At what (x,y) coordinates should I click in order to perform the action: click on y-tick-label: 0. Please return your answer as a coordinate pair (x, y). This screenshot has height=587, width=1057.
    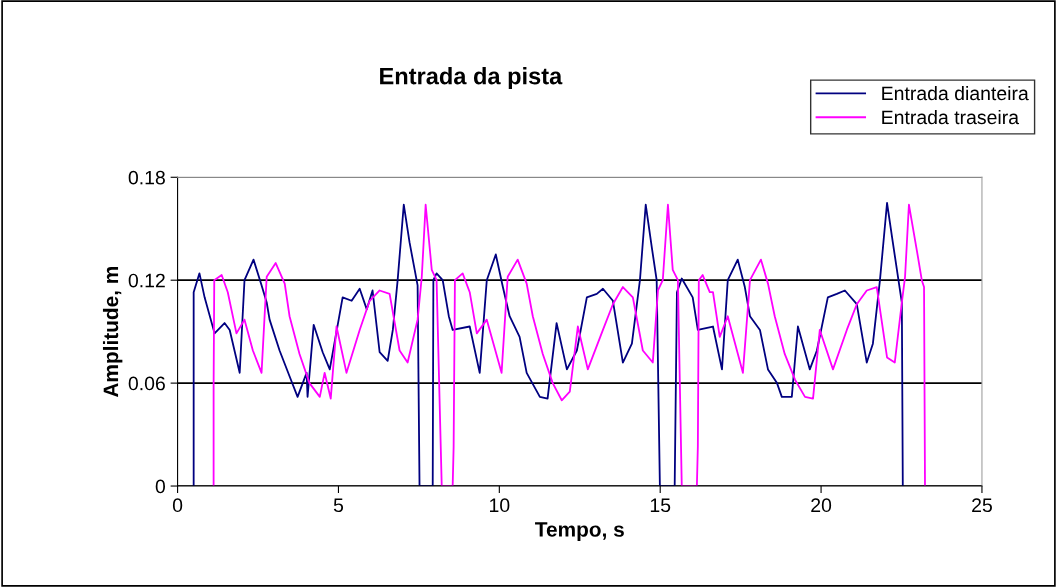
    Looking at the image, I should click on (160, 486).